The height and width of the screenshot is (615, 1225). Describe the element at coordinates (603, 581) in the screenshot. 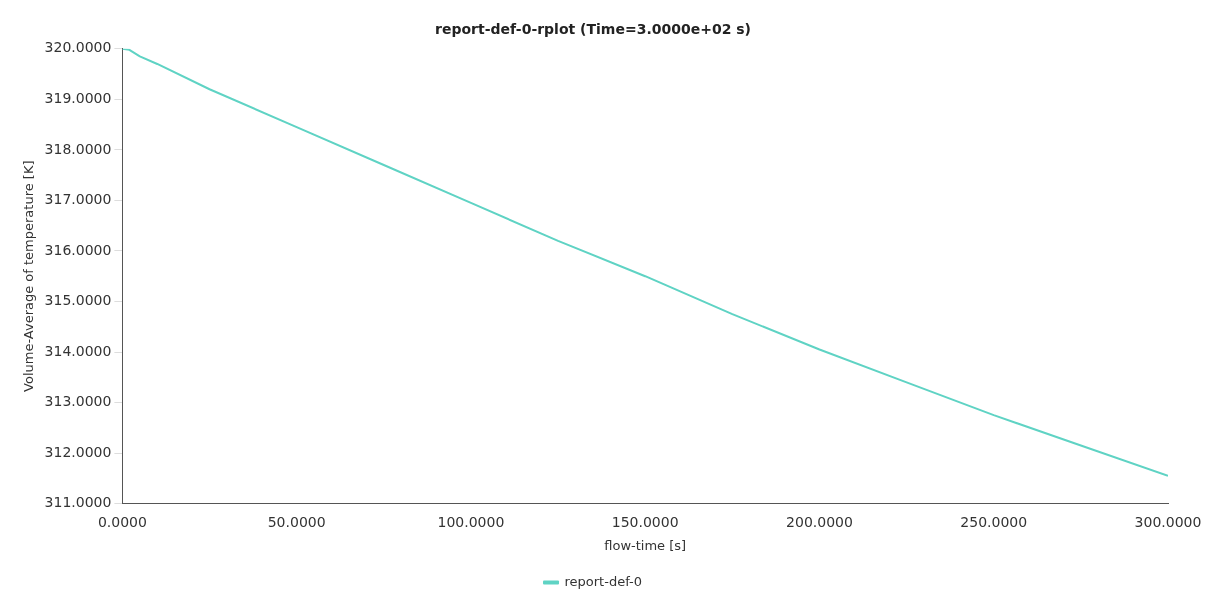

I see `legend-label: report-def-0` at that location.